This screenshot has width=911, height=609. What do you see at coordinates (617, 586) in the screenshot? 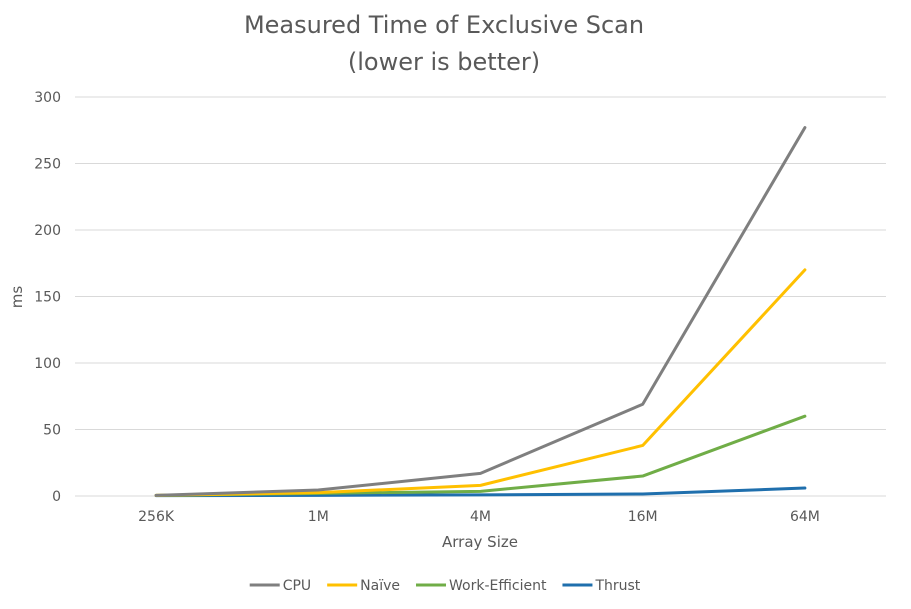
I see `legend-label: Thrust` at bounding box center [617, 586].